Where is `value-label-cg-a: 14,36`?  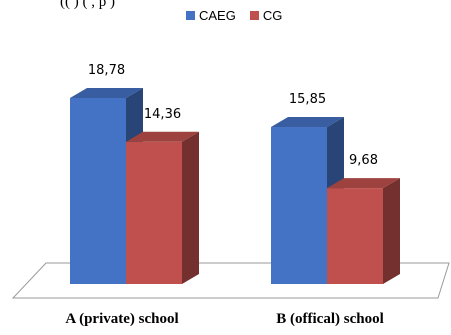 value-label-cg-a: 14,36 is located at coordinates (162, 114).